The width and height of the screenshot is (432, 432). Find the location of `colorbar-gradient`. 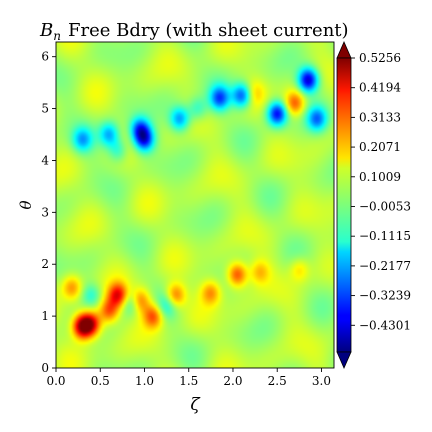

colorbar-gradient is located at coordinates (344, 205).